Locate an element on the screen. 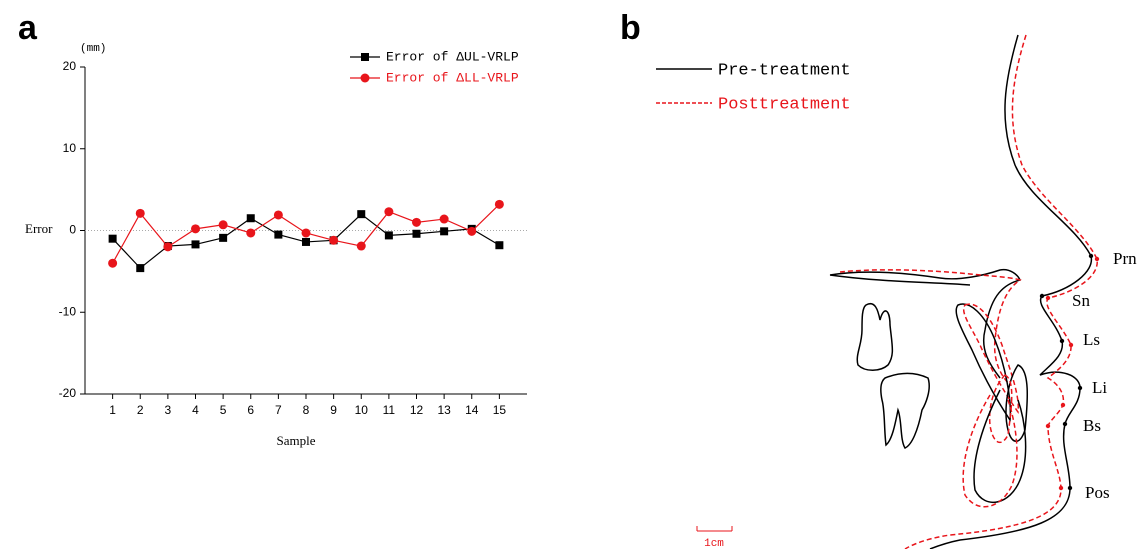  legend-text: Posttreatment is located at coordinates (784, 104).